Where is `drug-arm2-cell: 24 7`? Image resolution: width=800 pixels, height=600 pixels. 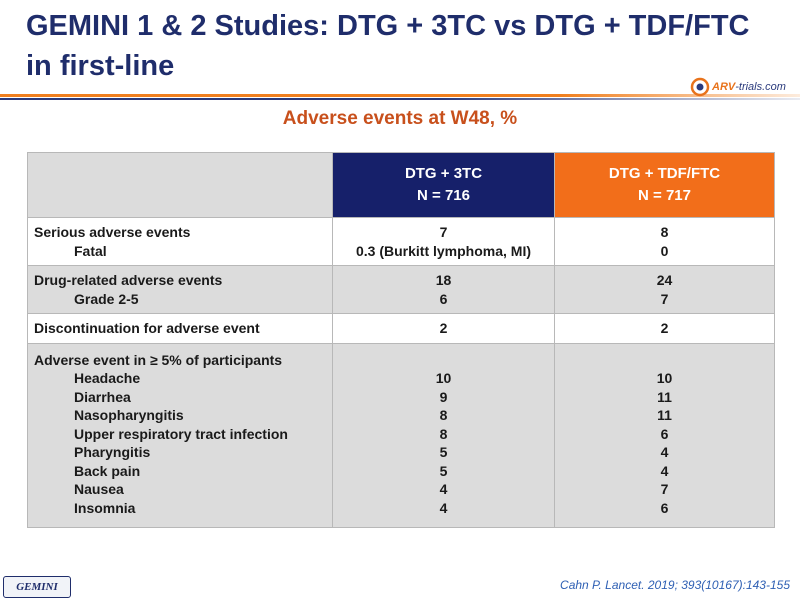
drug-arm2-cell: 24 7 is located at coordinates (664, 289).